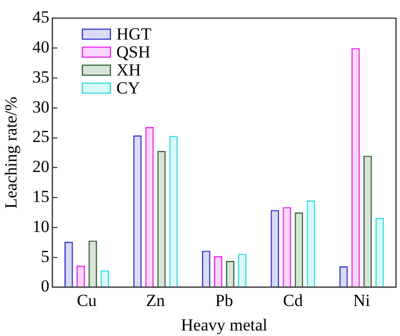  I want to click on y-tick-label: 5, so click(45, 256).